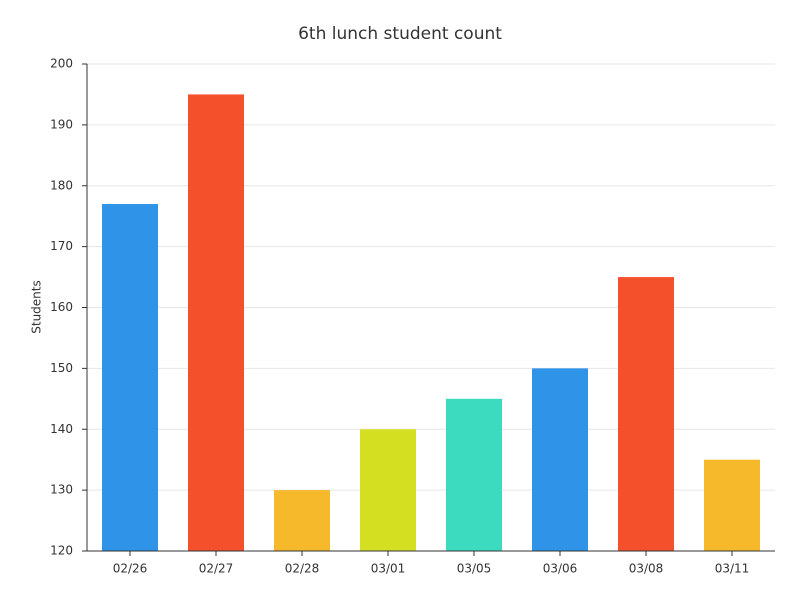  What do you see at coordinates (61, 124) in the screenshot?
I see `y-tick-label: 190` at bounding box center [61, 124].